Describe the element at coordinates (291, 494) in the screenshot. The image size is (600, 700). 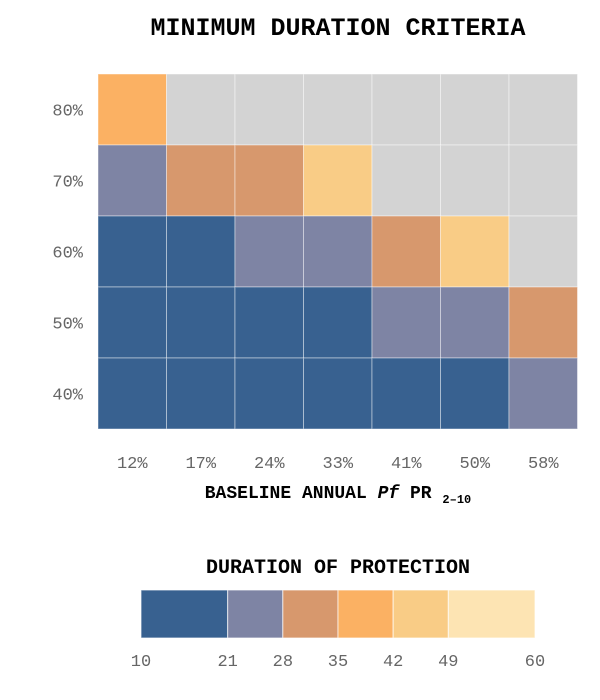
I see `x-axis-label-main: BASELINE ANNUAL` at that location.